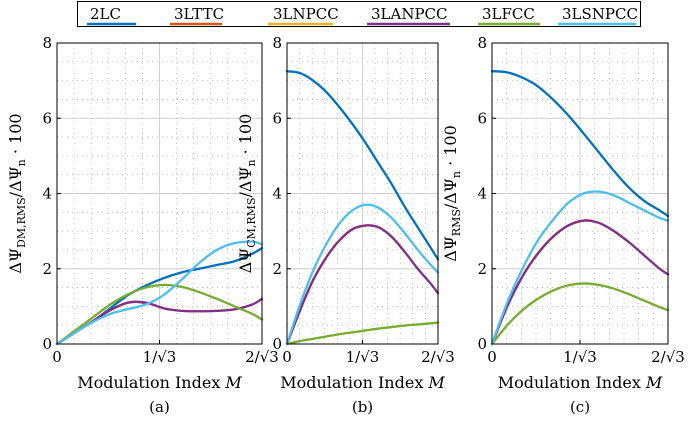 This screenshot has width=693, height=421. What do you see at coordinates (580, 407) in the screenshot?
I see `panel-label: (c)` at bounding box center [580, 407].